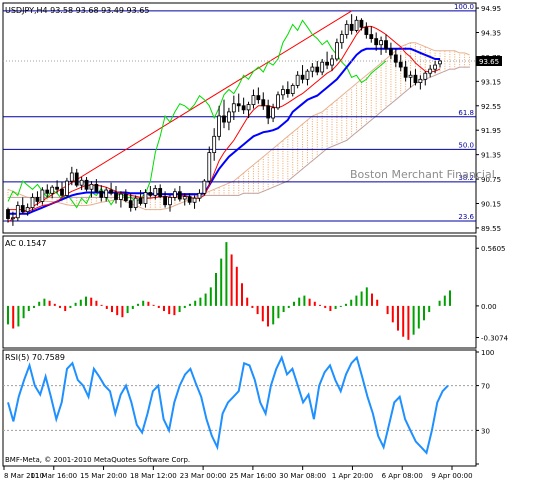 Image resolution: width=535 pixels, height=480 pixels. What do you see at coordinates (491, 107) in the screenshot?
I see `price-tick-label: 92.55` at bounding box center [491, 107].